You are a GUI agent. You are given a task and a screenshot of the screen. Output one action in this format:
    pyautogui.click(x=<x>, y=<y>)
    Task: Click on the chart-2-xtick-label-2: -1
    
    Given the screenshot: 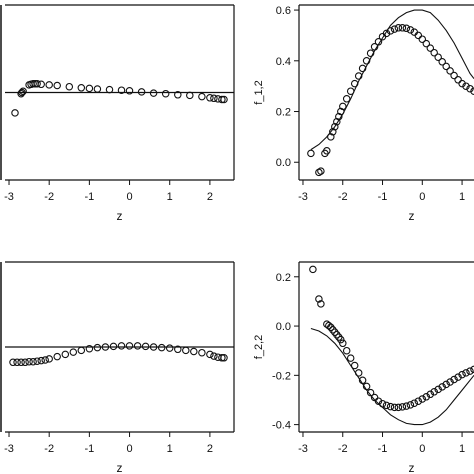 What is the action you would take?
    pyautogui.click(x=89, y=449)
    